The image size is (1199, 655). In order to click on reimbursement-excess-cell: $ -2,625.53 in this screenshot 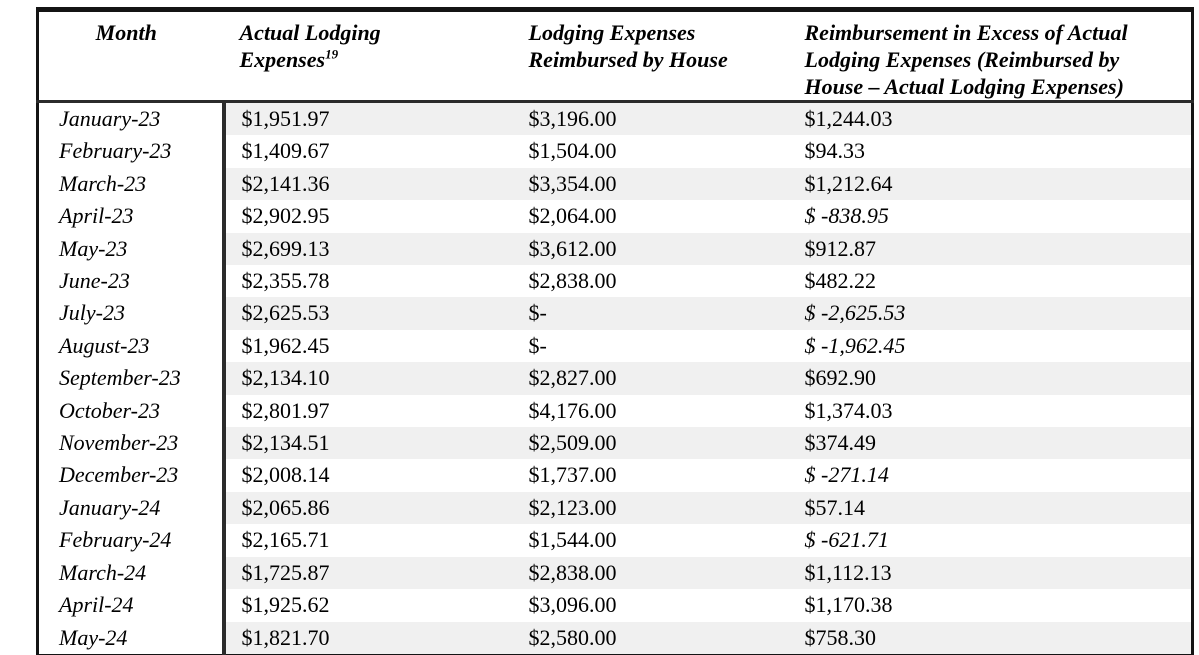, I will do `click(990, 313)`.